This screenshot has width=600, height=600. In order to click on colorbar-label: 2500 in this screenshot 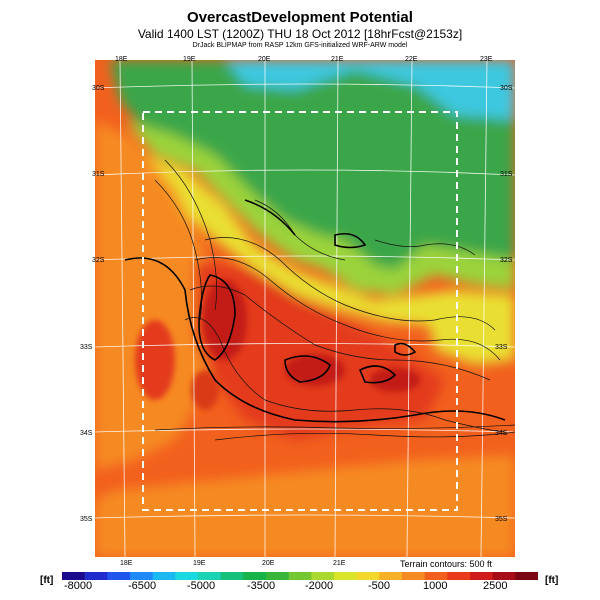, I will do `click(495, 586)`.